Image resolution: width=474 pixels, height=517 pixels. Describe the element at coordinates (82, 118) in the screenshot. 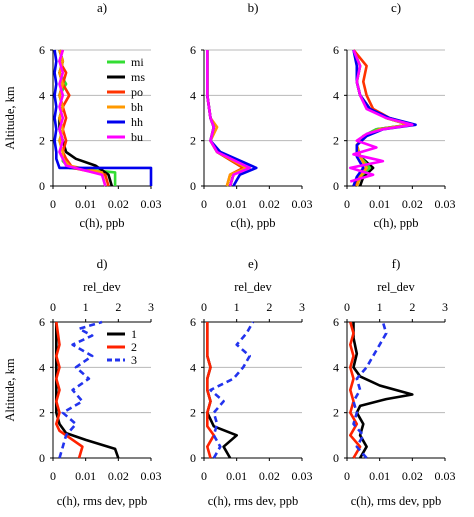

I see `series-line-bu` at that location.